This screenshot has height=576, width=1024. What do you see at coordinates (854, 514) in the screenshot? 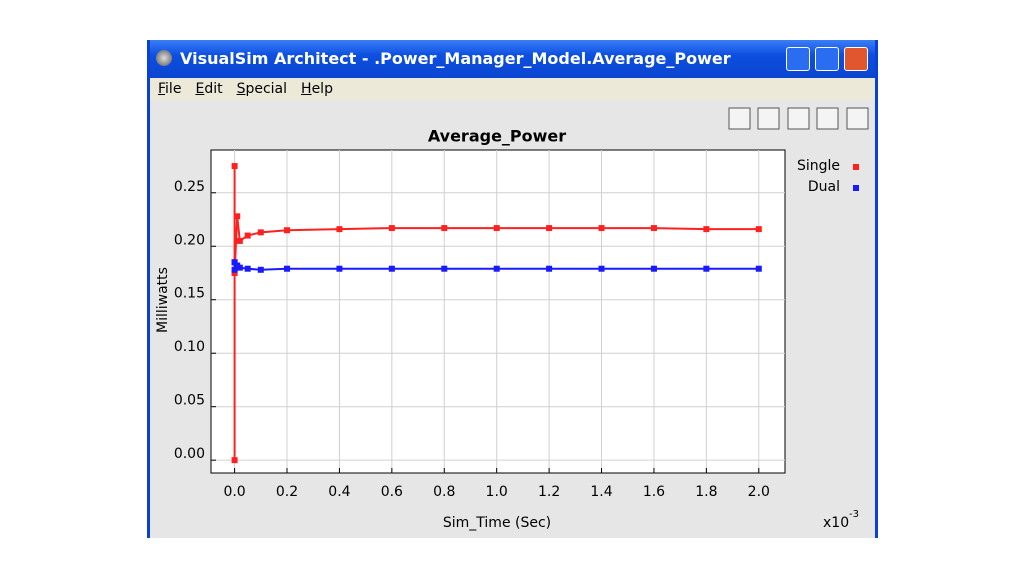
I see `x-multiplier-exponent: -3` at bounding box center [854, 514].